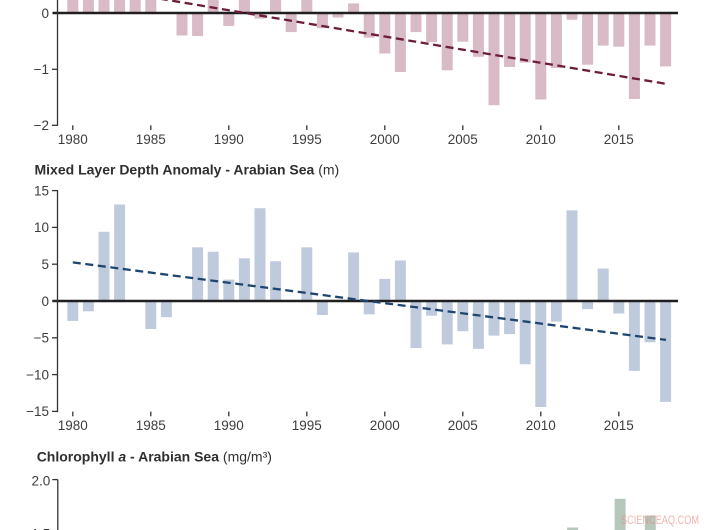 The width and height of the screenshot is (720, 530). What do you see at coordinates (154, 457) in the screenshot?
I see `svg-text:Chlorophyll a - Arabian Sea (m: Chlorophyll a - Arabian Sea (mg/m³)` at bounding box center [154, 457].